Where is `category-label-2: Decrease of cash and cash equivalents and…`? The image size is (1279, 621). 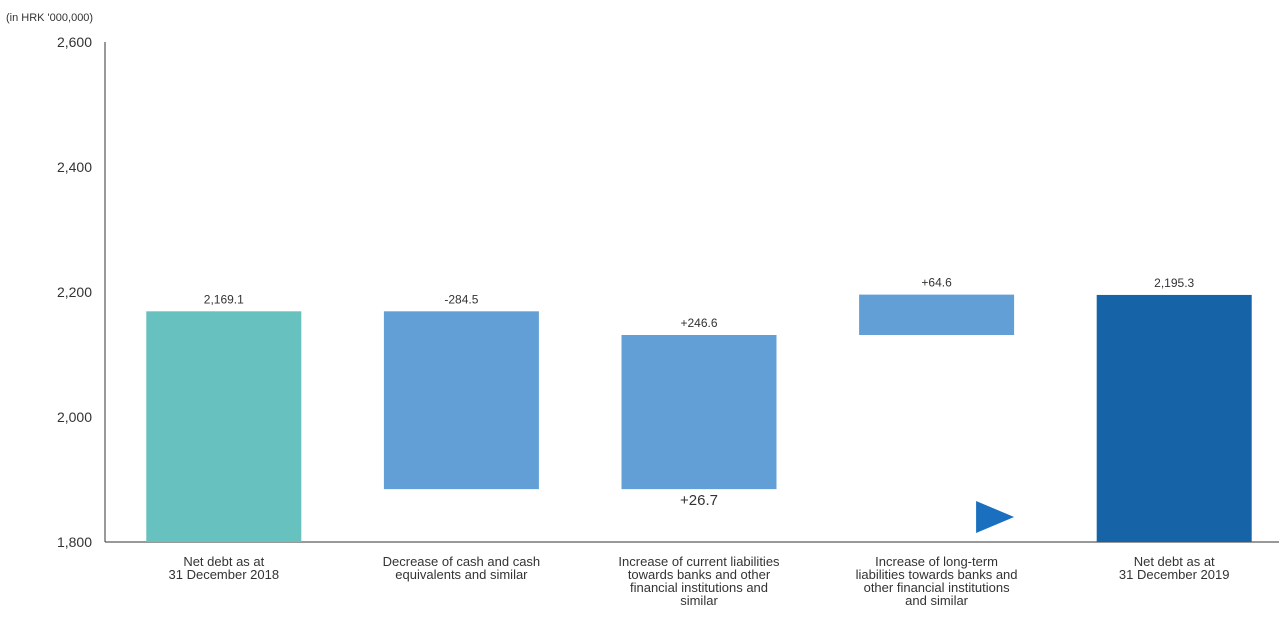
category-label-2: Decrease of cash and cash equivalents and… is located at coordinates (462, 568).